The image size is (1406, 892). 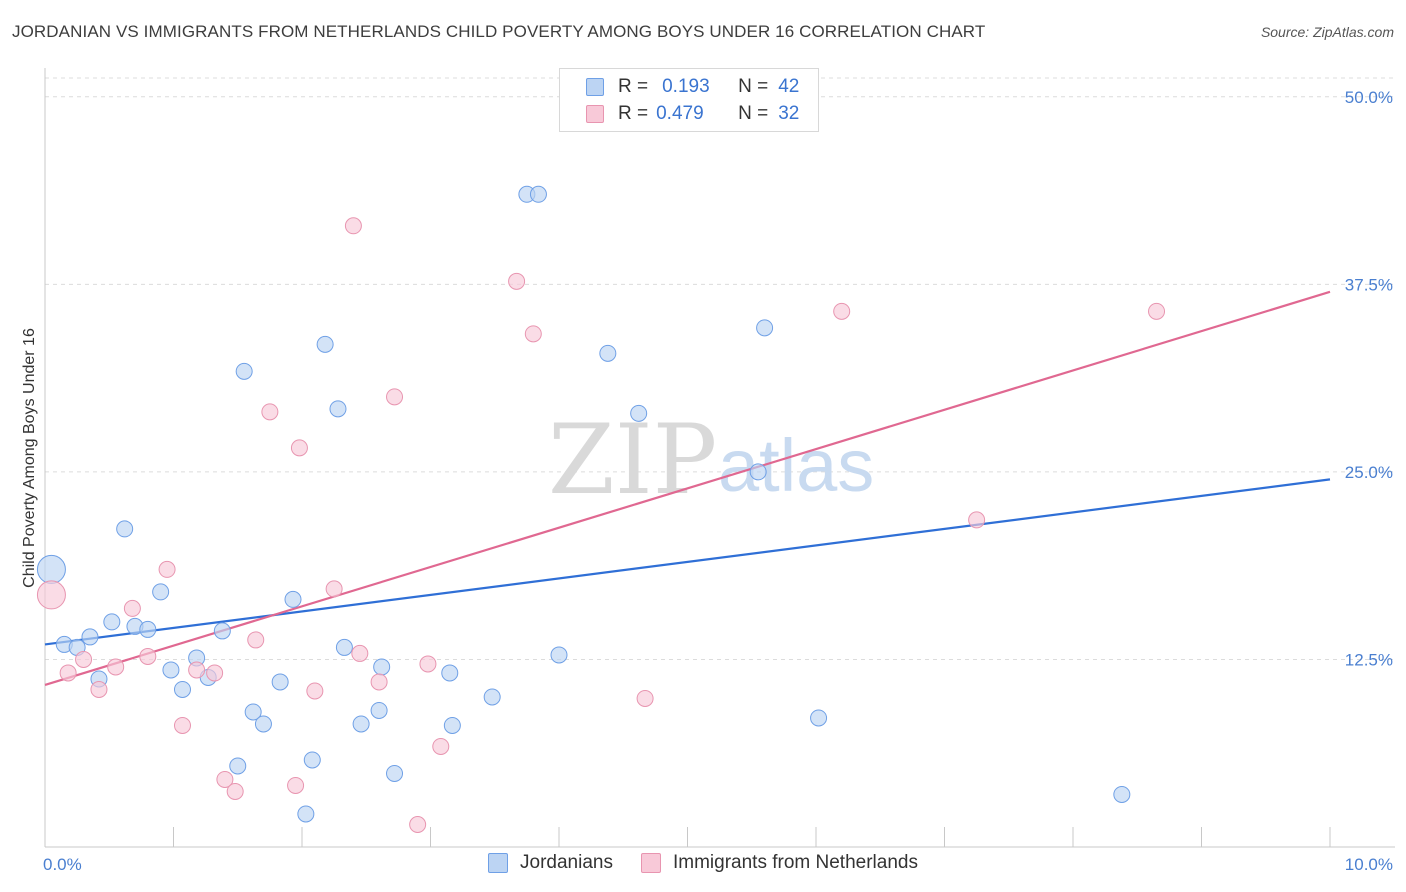 What do you see at coordinates (686, 86) in the screenshot?
I see `legend-r-value: 0.193` at bounding box center [686, 86].